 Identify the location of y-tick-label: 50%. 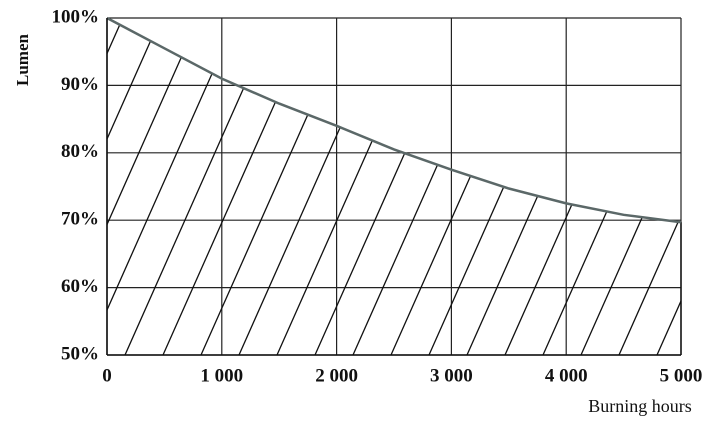
(80, 353).